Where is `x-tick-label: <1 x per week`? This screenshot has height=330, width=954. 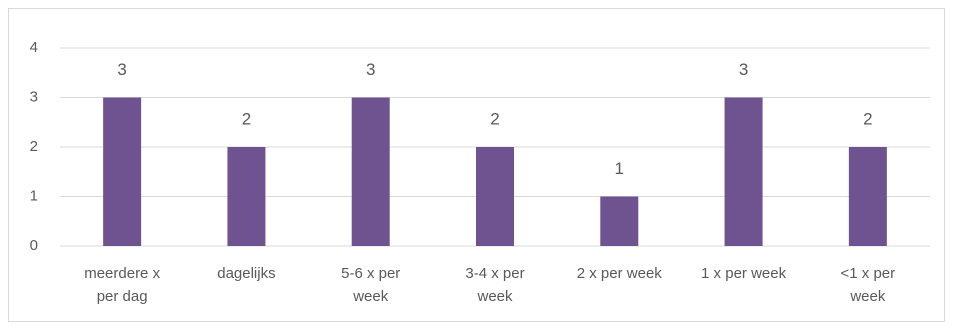
x-tick-label: <1 x per week is located at coordinates (868, 285).